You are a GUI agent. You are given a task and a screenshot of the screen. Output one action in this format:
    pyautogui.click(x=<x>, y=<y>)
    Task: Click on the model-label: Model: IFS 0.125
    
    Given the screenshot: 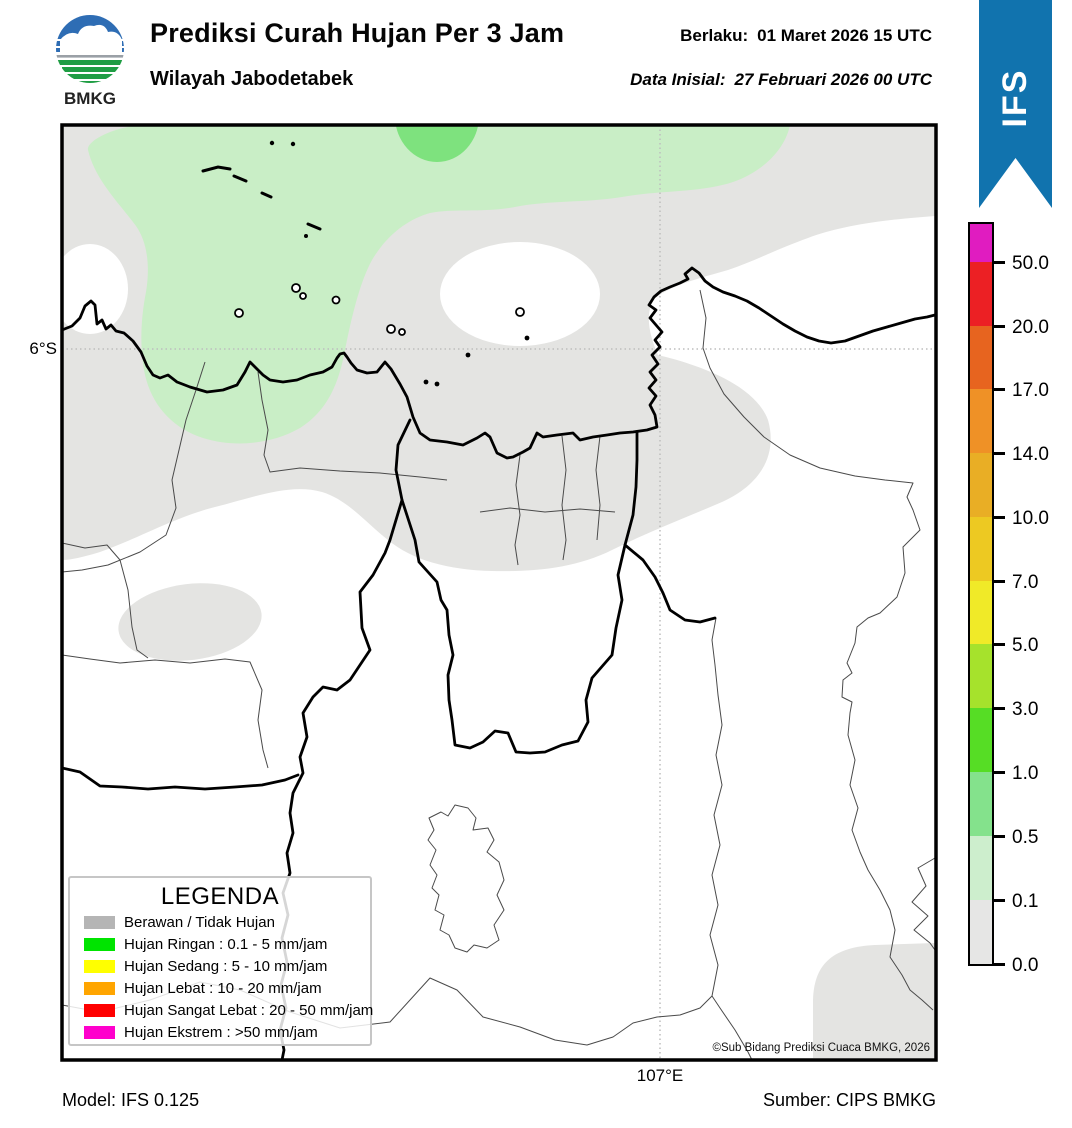 What is the action you would take?
    pyautogui.click(x=131, y=1100)
    